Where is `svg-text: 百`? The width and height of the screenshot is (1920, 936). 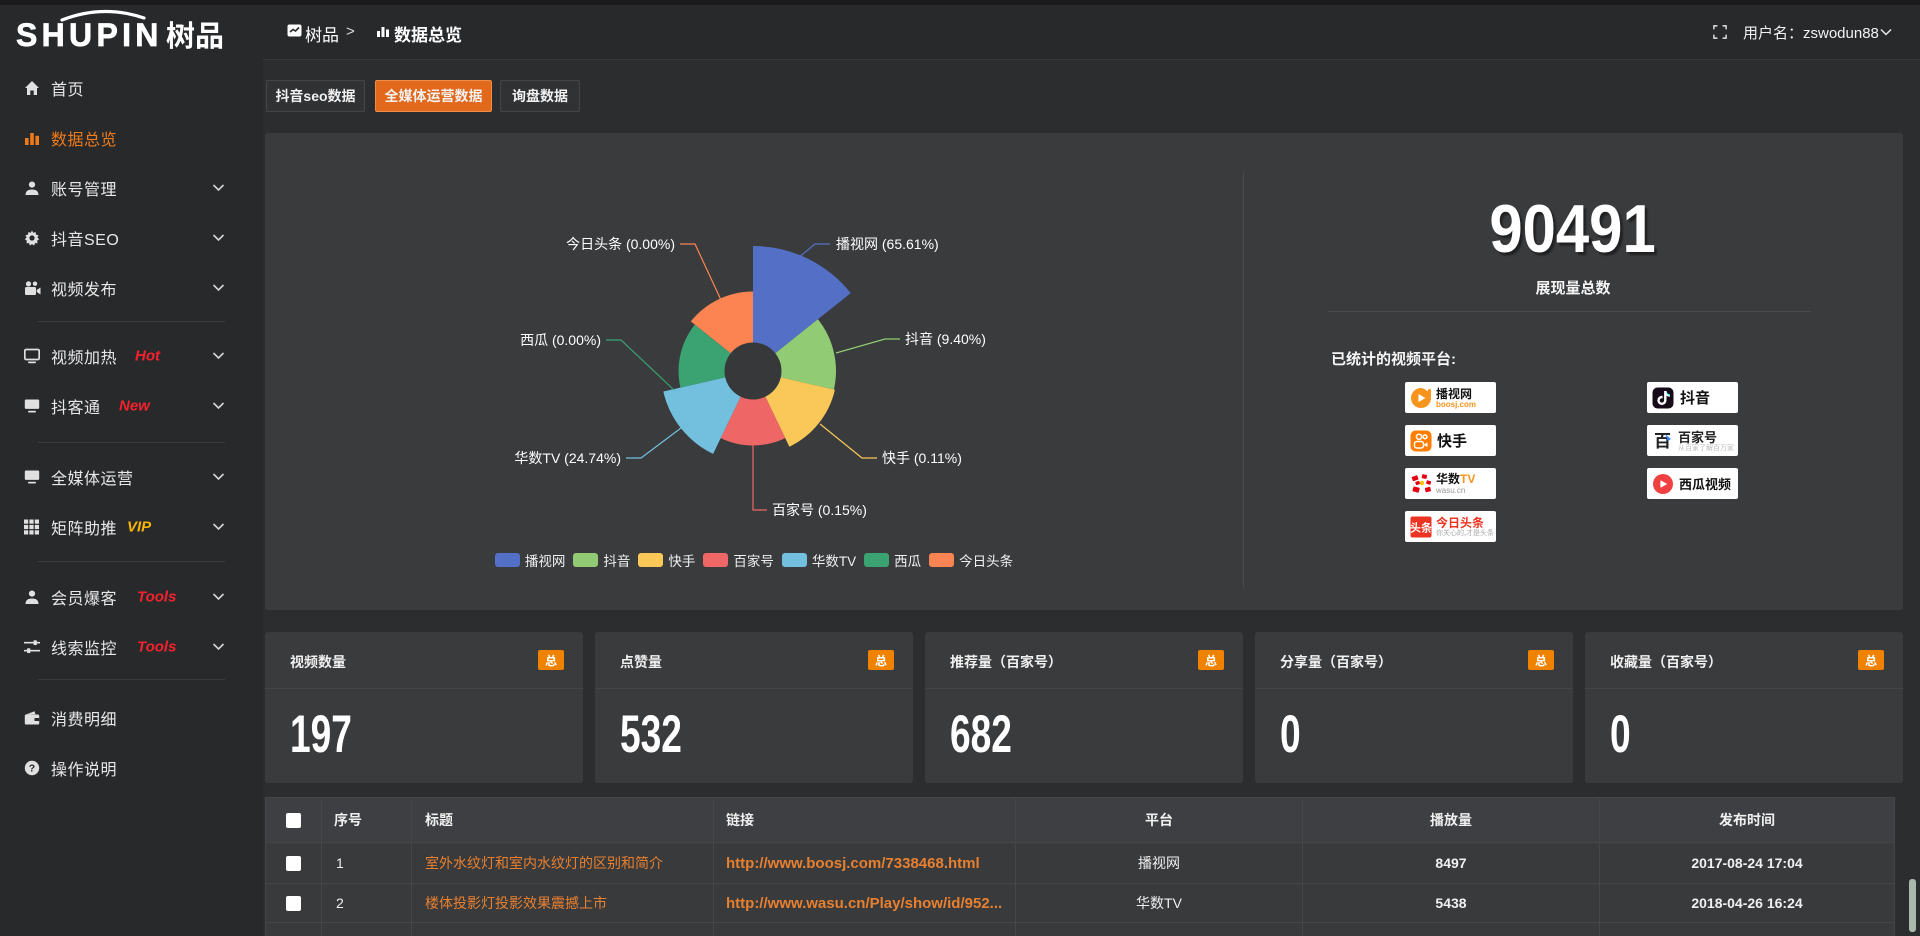 svg-text: 百 is located at coordinates (1662, 441).